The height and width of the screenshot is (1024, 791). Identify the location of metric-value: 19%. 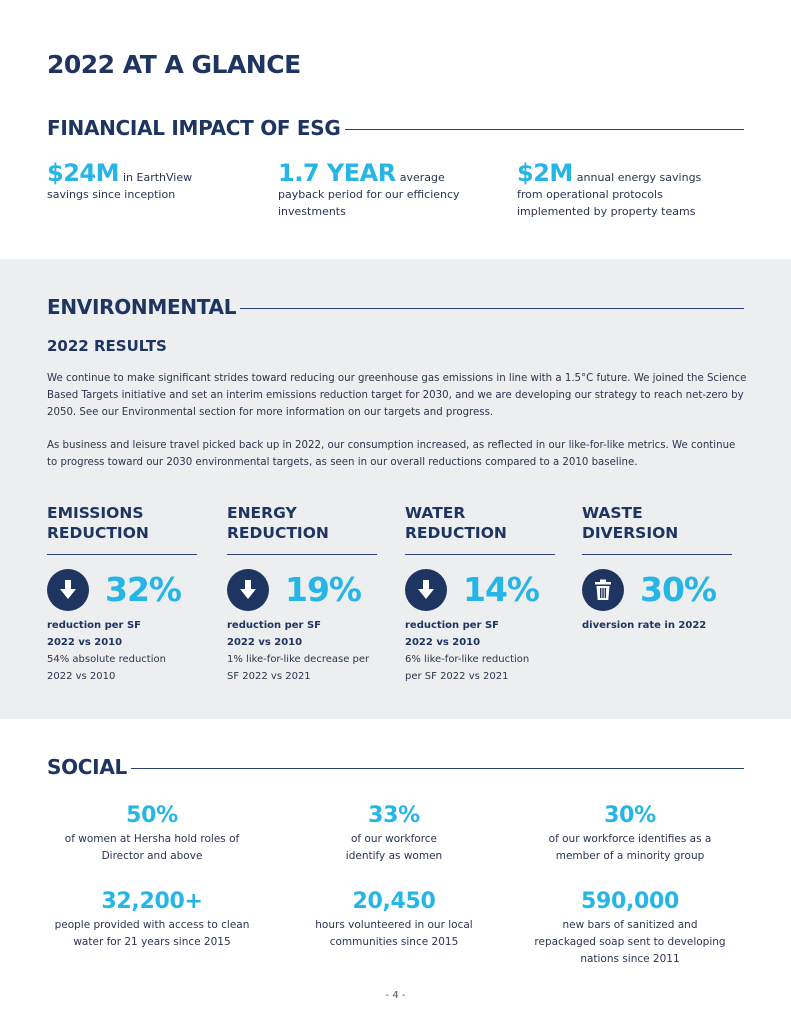
(323, 589).